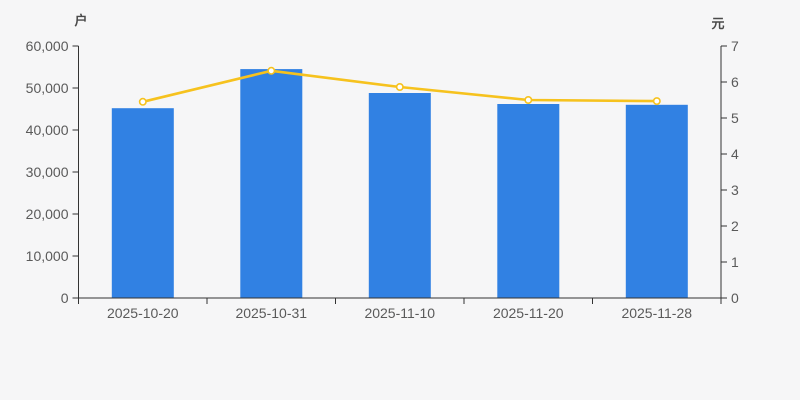  I want to click on left-axis-tick-label: 10,000, so click(47, 256).